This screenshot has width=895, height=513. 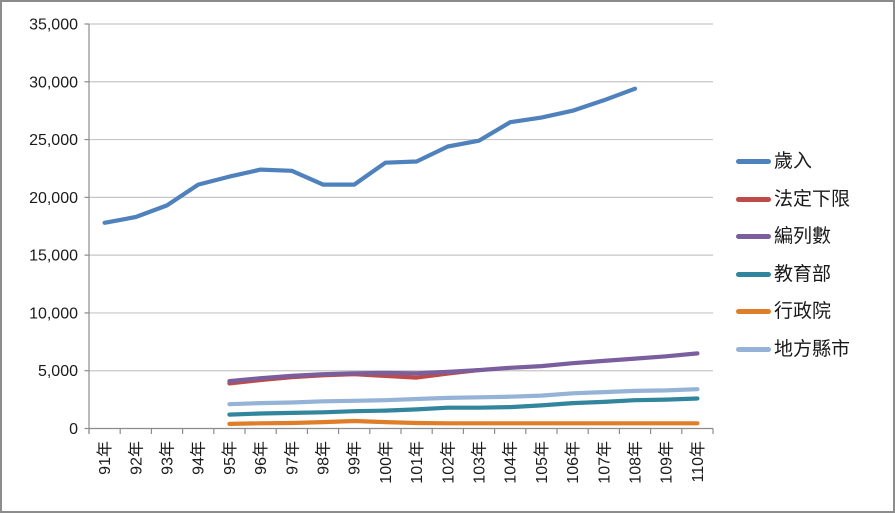 What do you see at coordinates (53, 140) in the screenshot?
I see `y-tick-label: 25,000` at bounding box center [53, 140].